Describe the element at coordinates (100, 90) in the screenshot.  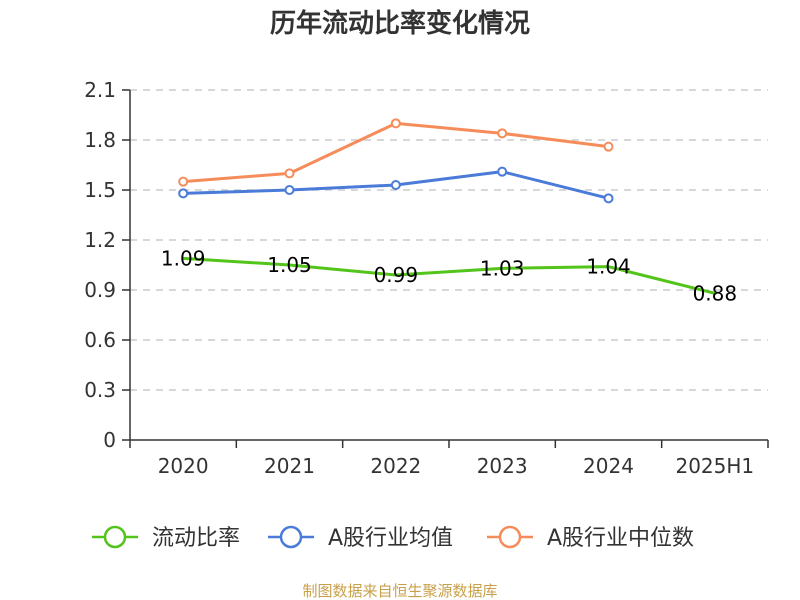
I see `y-tick-label: 2.1` at that location.